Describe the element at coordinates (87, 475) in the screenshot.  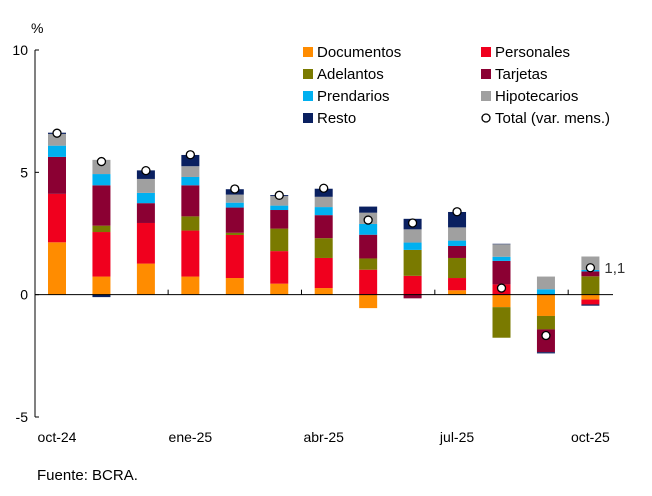
I see `source-note: Fuente: BCRA.` at that location.